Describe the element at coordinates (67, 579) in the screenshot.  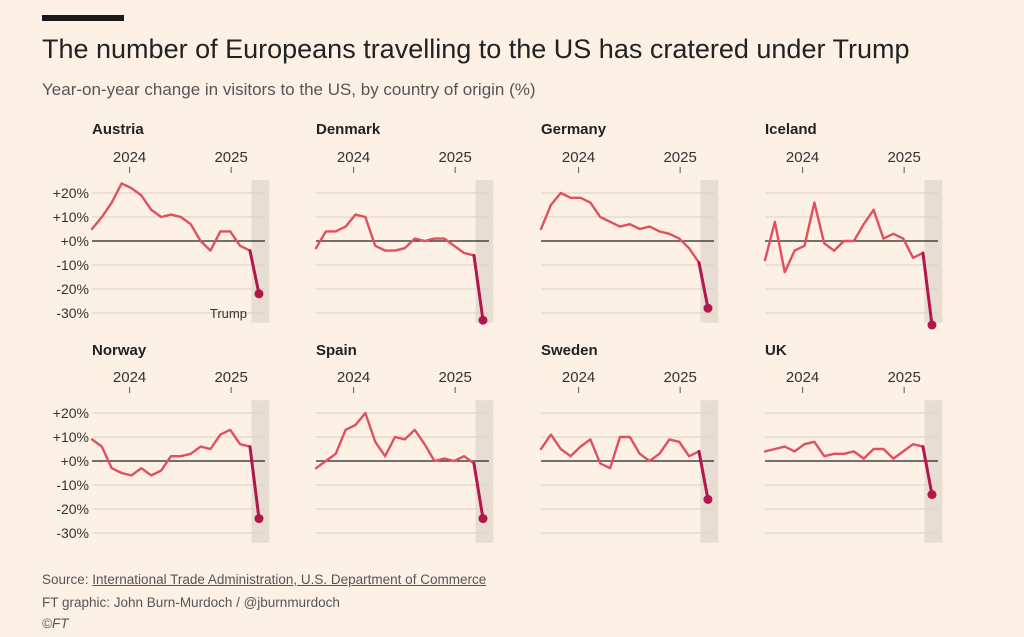
I see `source-prefix: Source:` at that location.